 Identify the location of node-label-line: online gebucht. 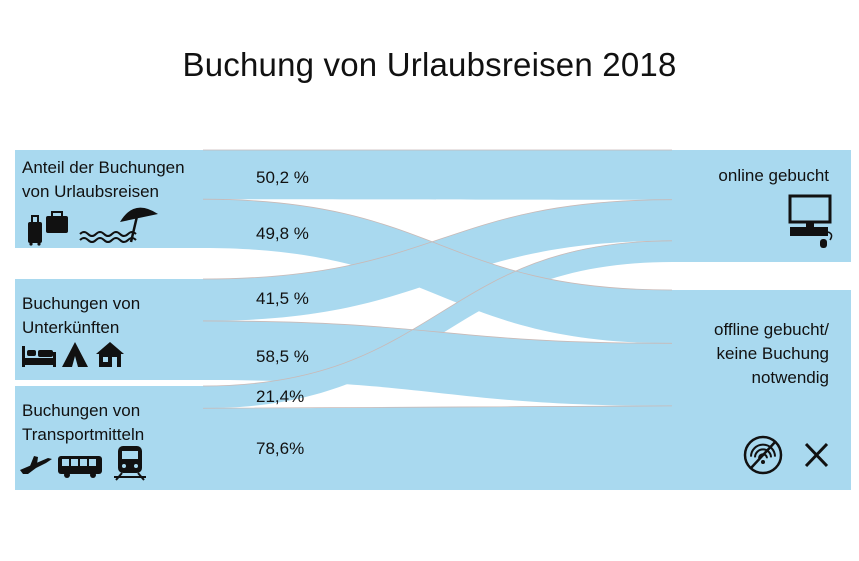
(773, 175).